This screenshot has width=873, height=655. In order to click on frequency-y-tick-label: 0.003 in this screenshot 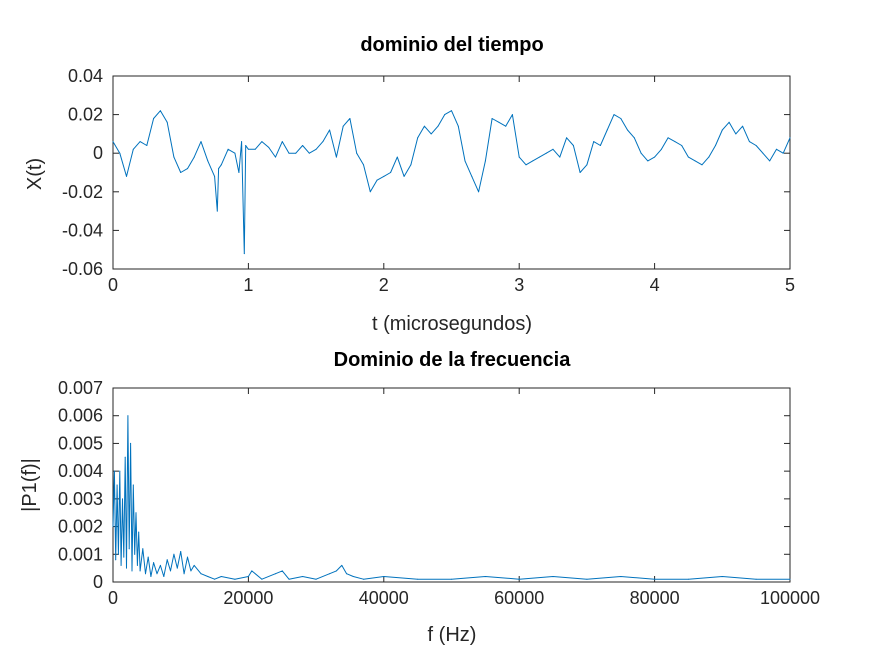, I will do `click(80, 499)`.